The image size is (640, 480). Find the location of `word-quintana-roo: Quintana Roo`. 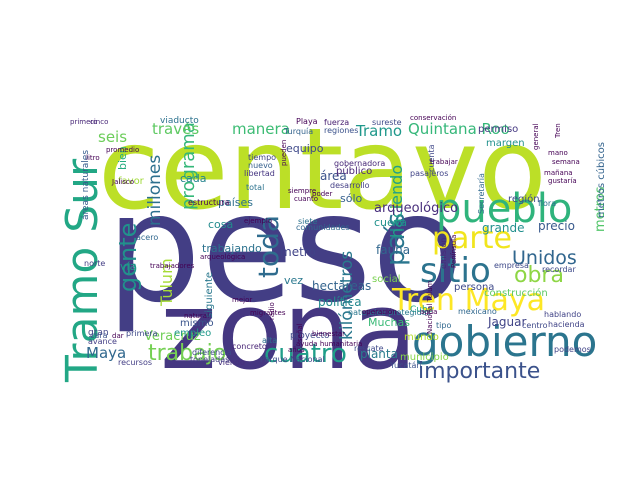

word-quintana-roo: Quintana Roo is located at coordinates (459, 129).